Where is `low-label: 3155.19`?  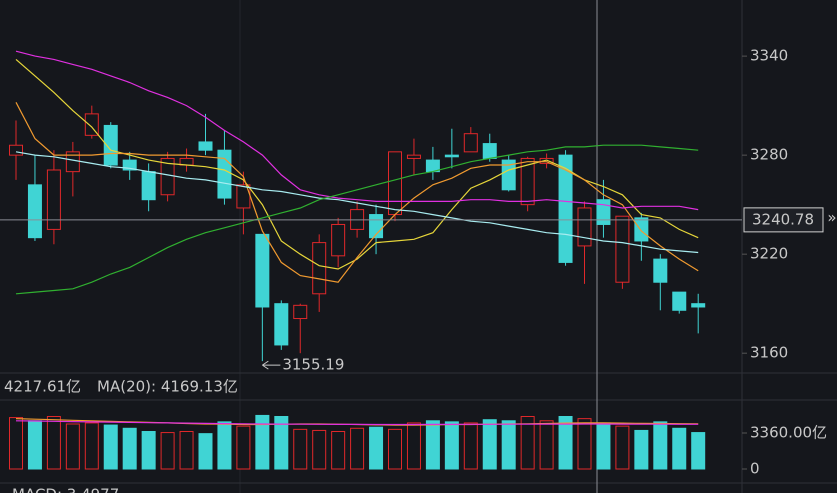 low-label: 3155.19 is located at coordinates (313, 365).